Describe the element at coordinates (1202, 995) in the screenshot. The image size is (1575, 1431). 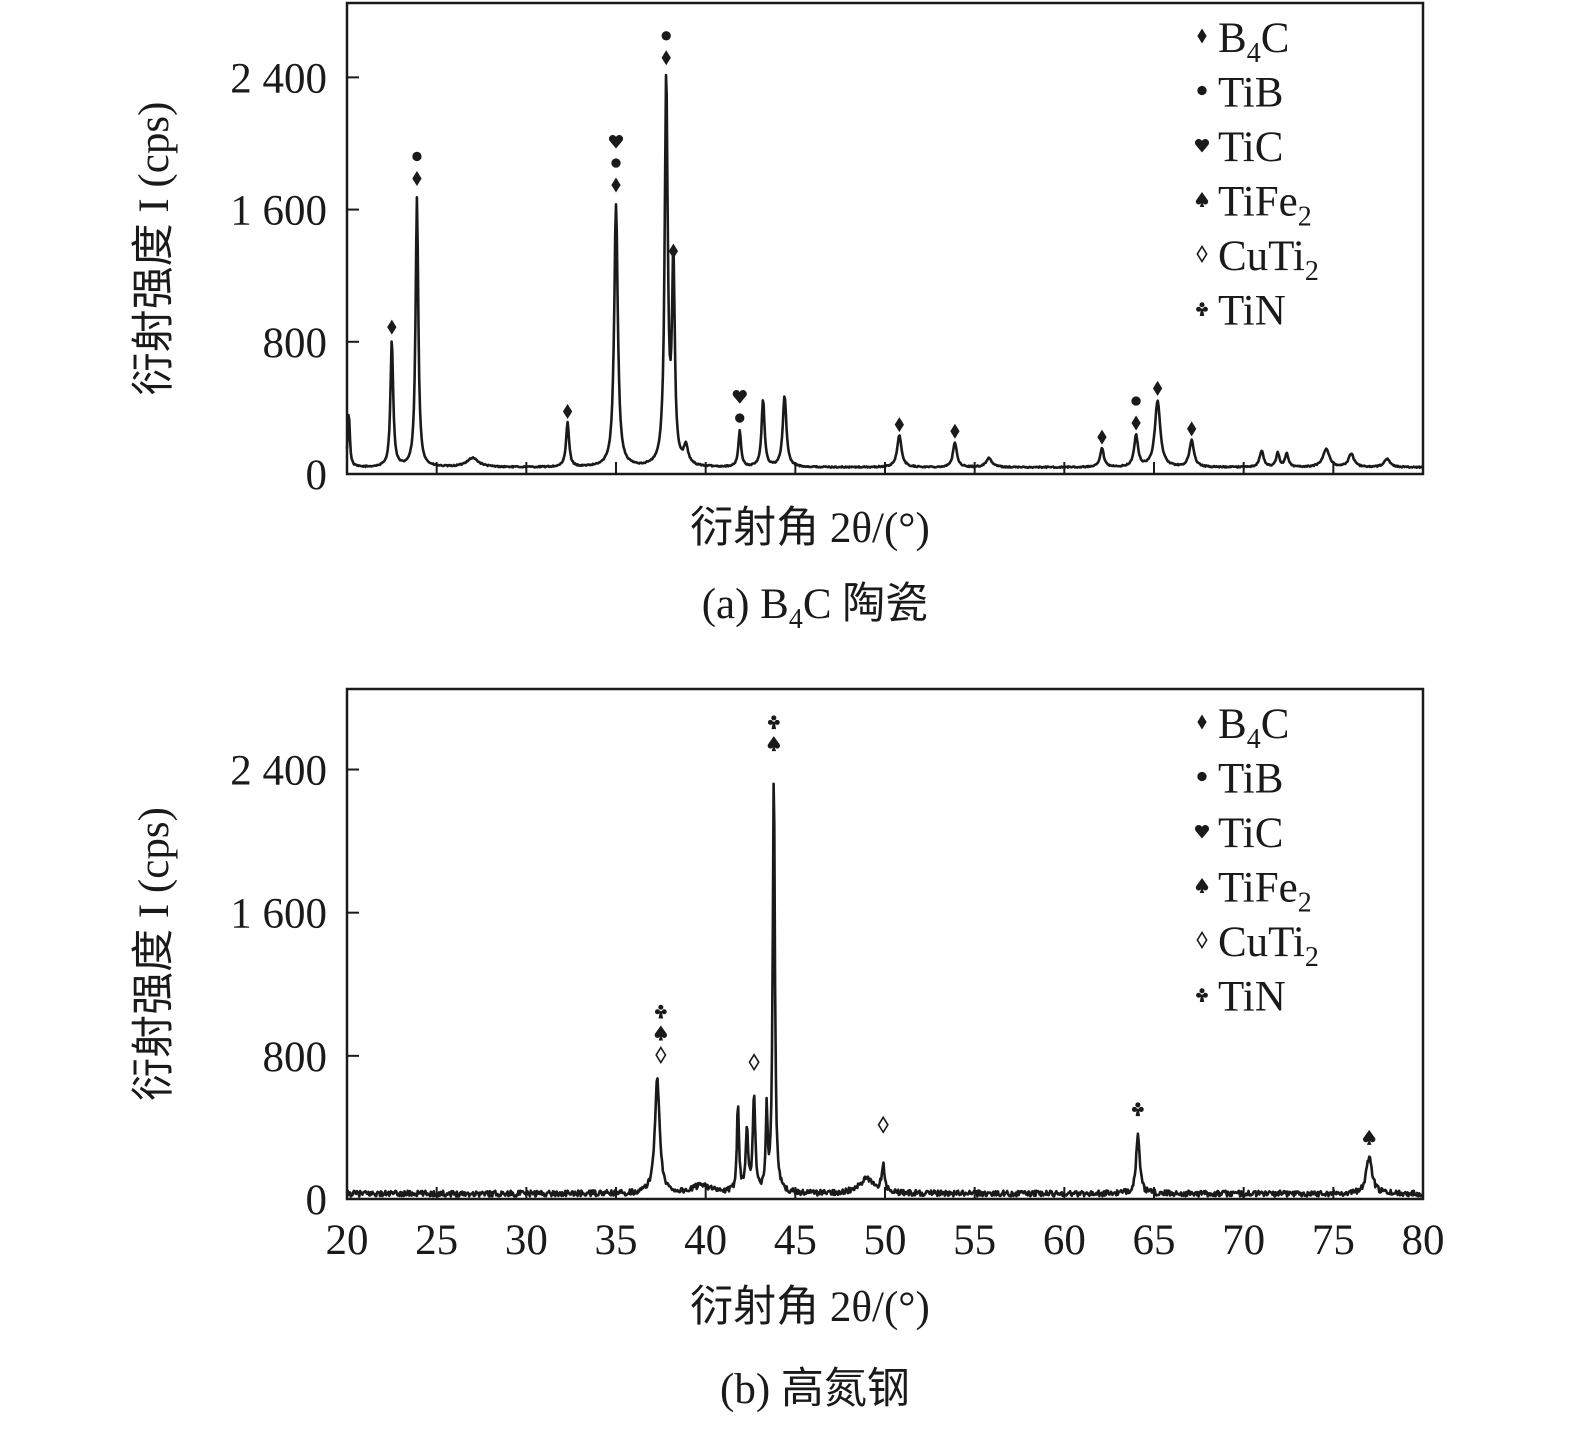
I see `legend-symbol-b-TiN` at that location.